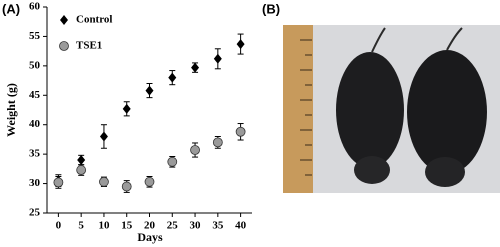 This screenshot has height=247, width=500. Describe the element at coordinates (35, 183) in the screenshot. I see `y-tick-label: 30` at that location.